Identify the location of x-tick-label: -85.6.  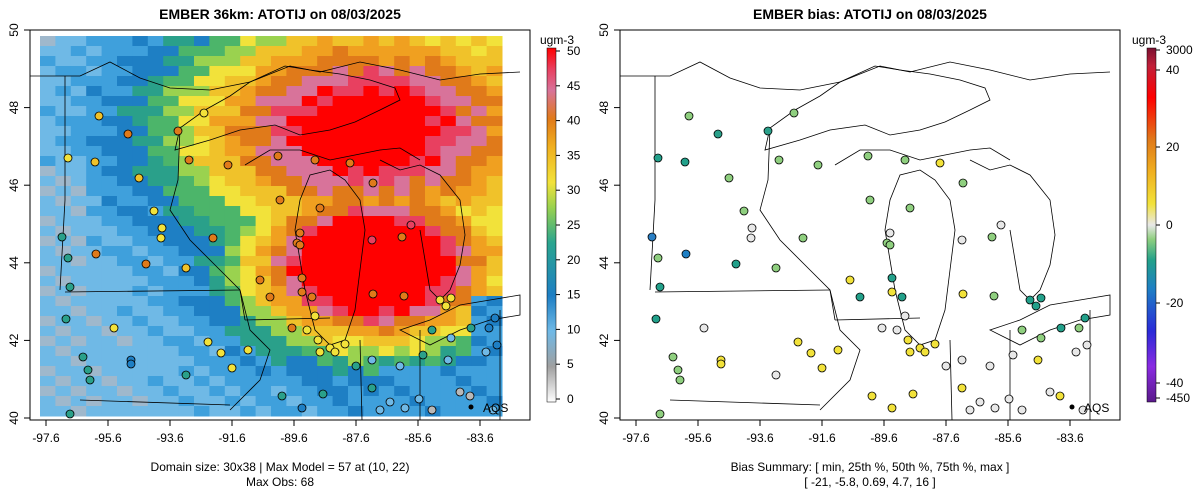
(418, 438).